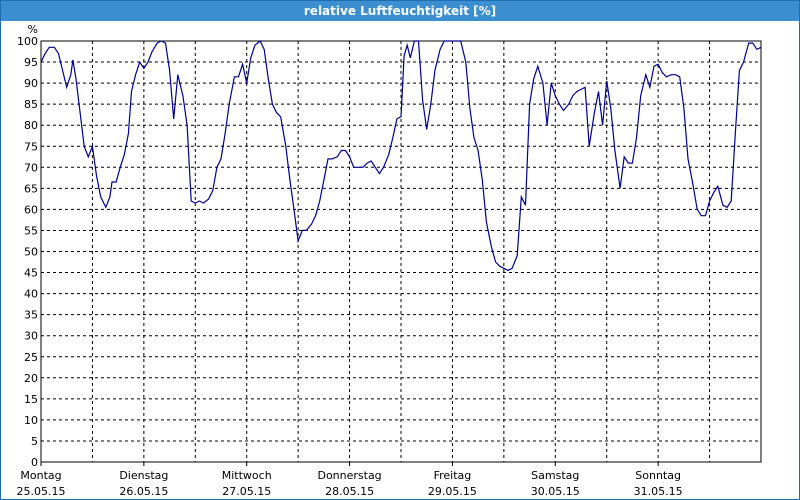  Describe the element at coordinates (31, 420) in the screenshot. I see `y-tick-label: 10` at that location.